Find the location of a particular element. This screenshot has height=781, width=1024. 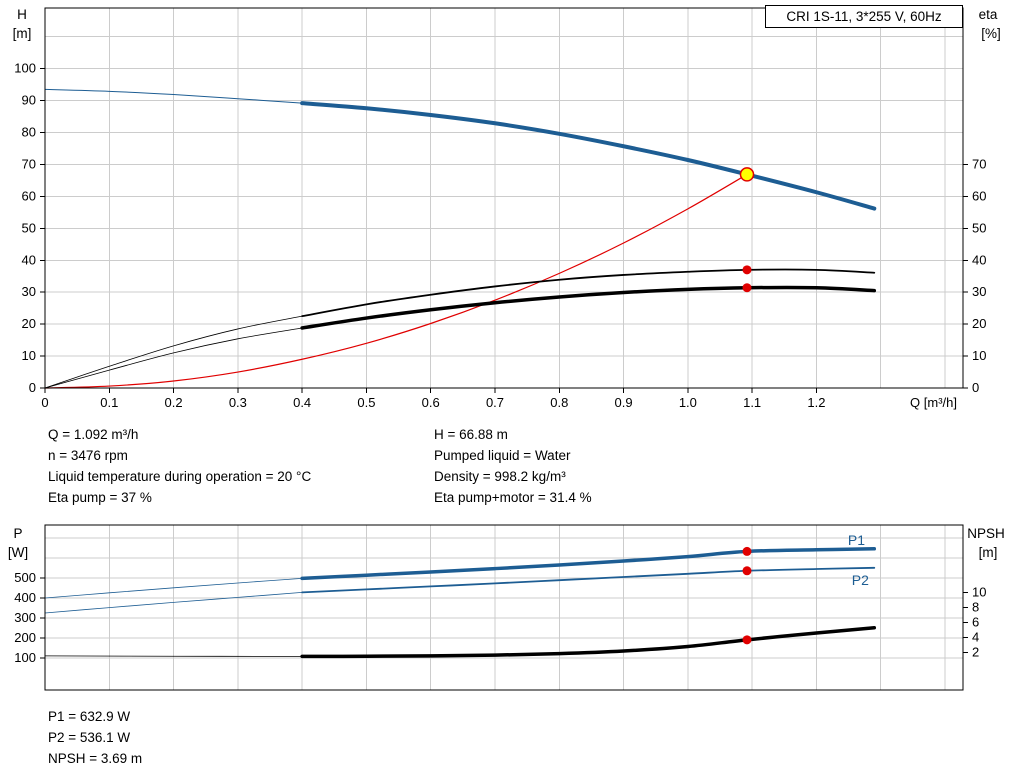

p1-point is located at coordinates (747, 551).